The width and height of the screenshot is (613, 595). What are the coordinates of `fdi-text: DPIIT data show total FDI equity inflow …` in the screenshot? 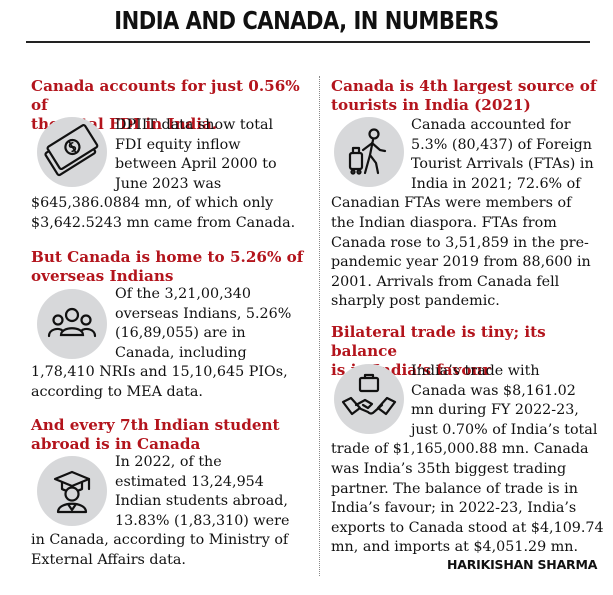 It's located at (163, 174).